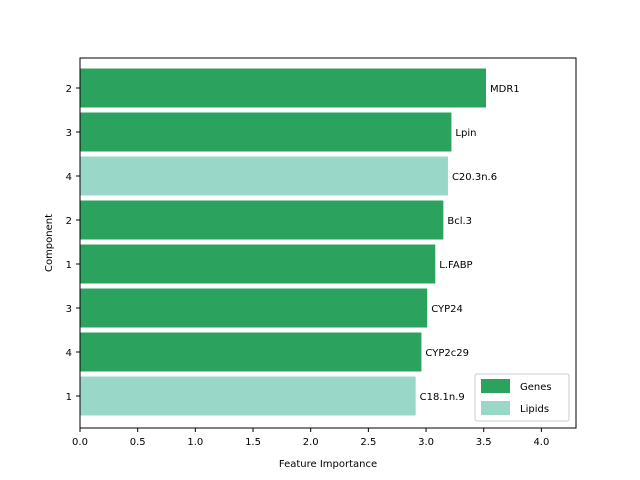 Image resolution: width=640 pixels, height=480 pixels. Describe the element at coordinates (459, 221) in the screenshot. I see `bar-label: Bcl.3` at that location.